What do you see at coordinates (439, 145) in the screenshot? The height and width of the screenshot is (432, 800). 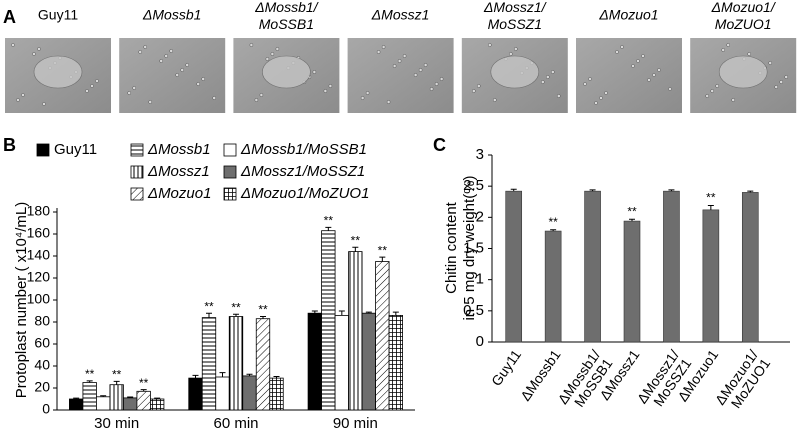 I see `panel-label: C` at bounding box center [439, 145].